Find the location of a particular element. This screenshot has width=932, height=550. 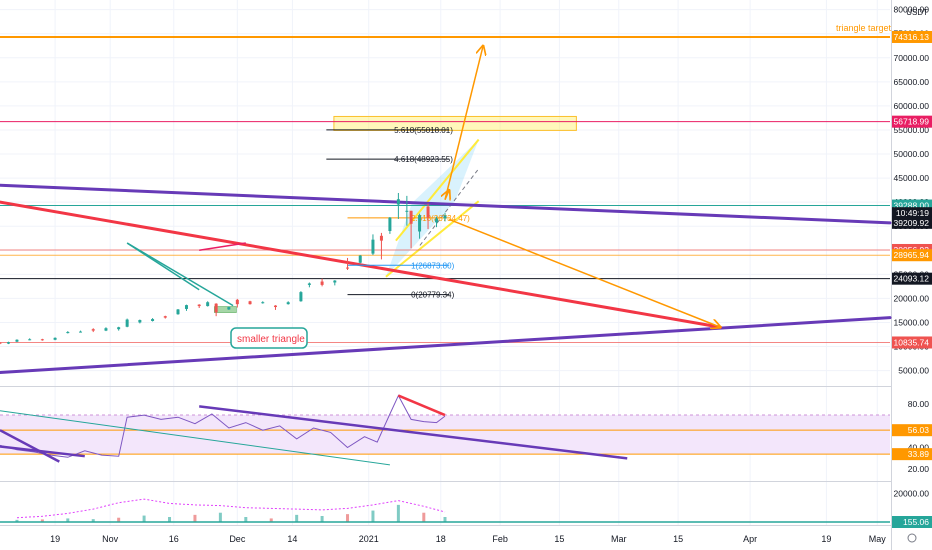

osc-band is located at coordinates (445, 435).